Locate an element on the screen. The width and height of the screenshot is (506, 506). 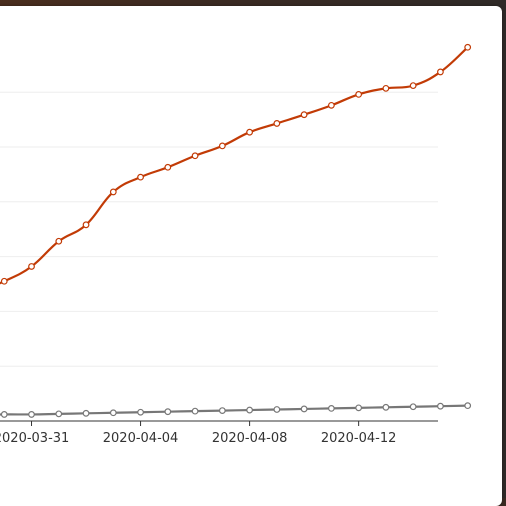
x-tick-label: 2020-04-04 is located at coordinates (141, 438).